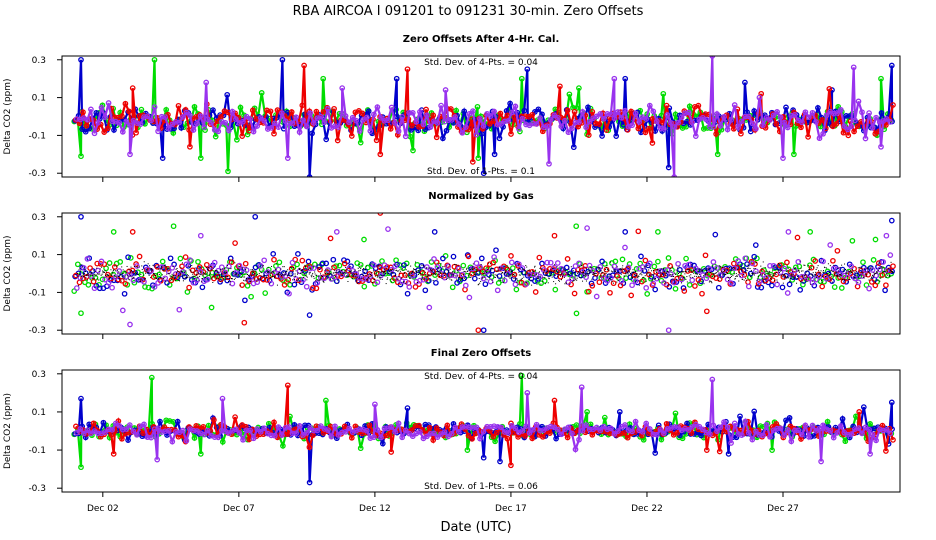 The height and width of the screenshot is (540, 936). I want to click on y-tick-label: -0.3, so click(37, 174).